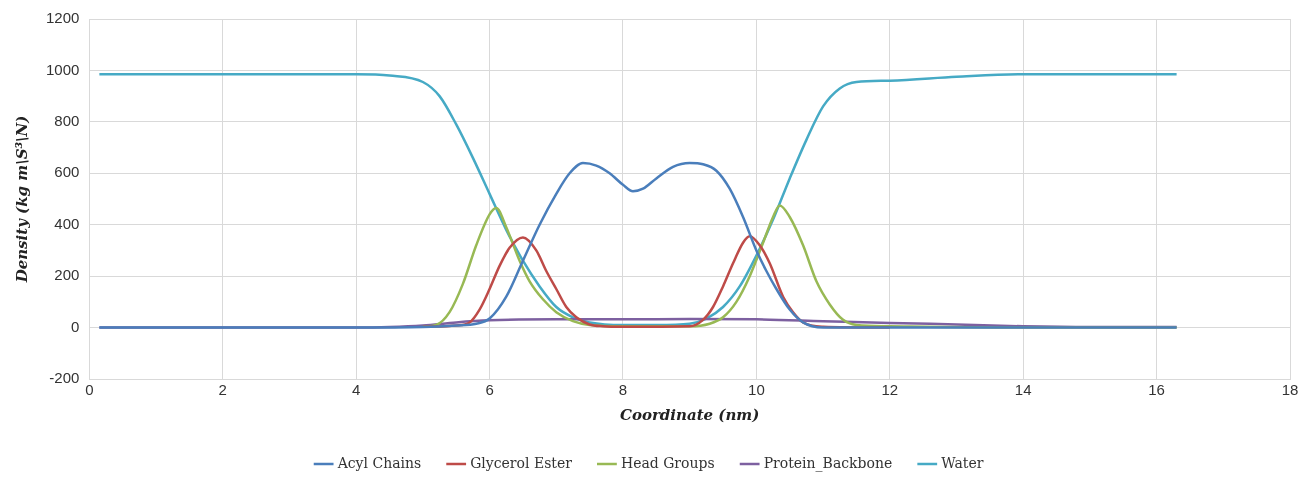 This screenshot has height=486, width=1310. I want to click on legend-label: Glycerol Ester, so click(521, 462).